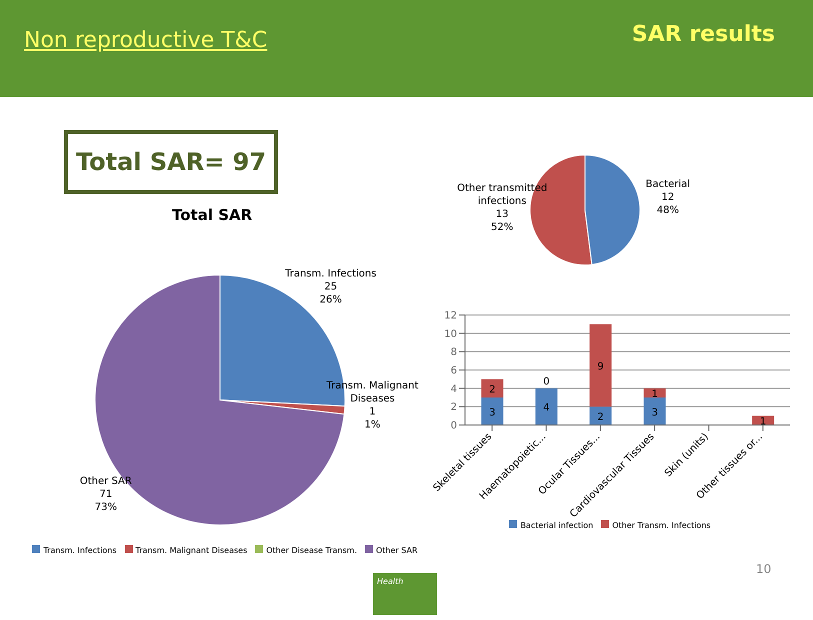 The width and height of the screenshot is (813, 620). What do you see at coordinates (171, 162) in the screenshot?
I see `text: Total SAR= 97` at bounding box center [171, 162].